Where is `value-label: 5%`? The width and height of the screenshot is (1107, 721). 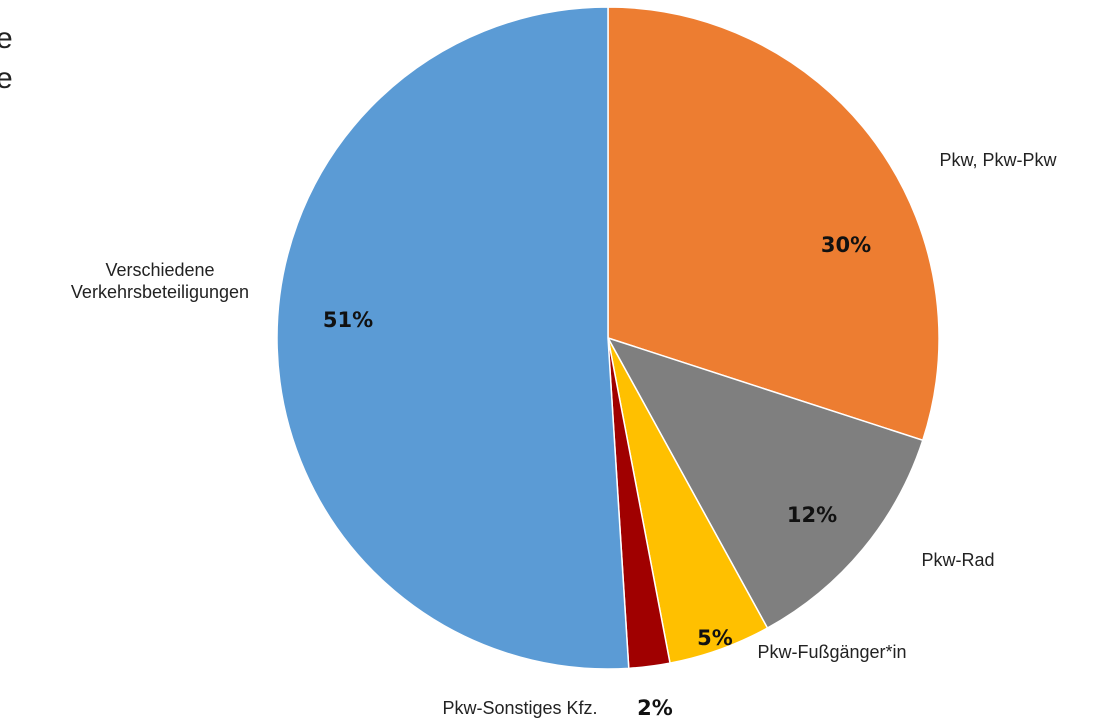
value-label: 5% is located at coordinates (715, 638).